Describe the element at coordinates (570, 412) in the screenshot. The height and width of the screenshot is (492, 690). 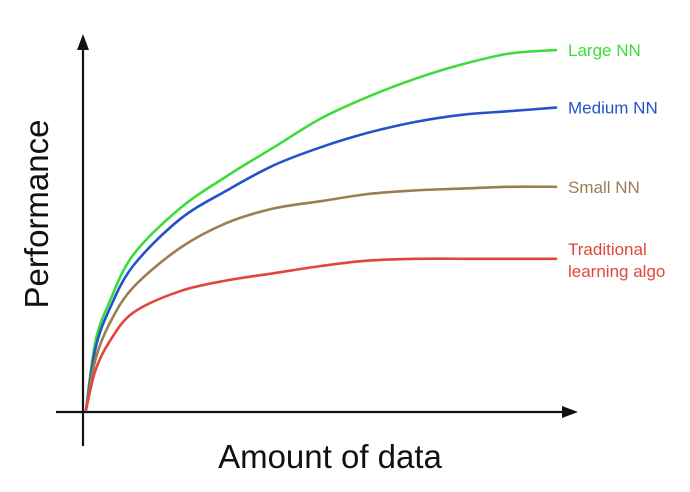
I see `x-axis-arrow` at that location.